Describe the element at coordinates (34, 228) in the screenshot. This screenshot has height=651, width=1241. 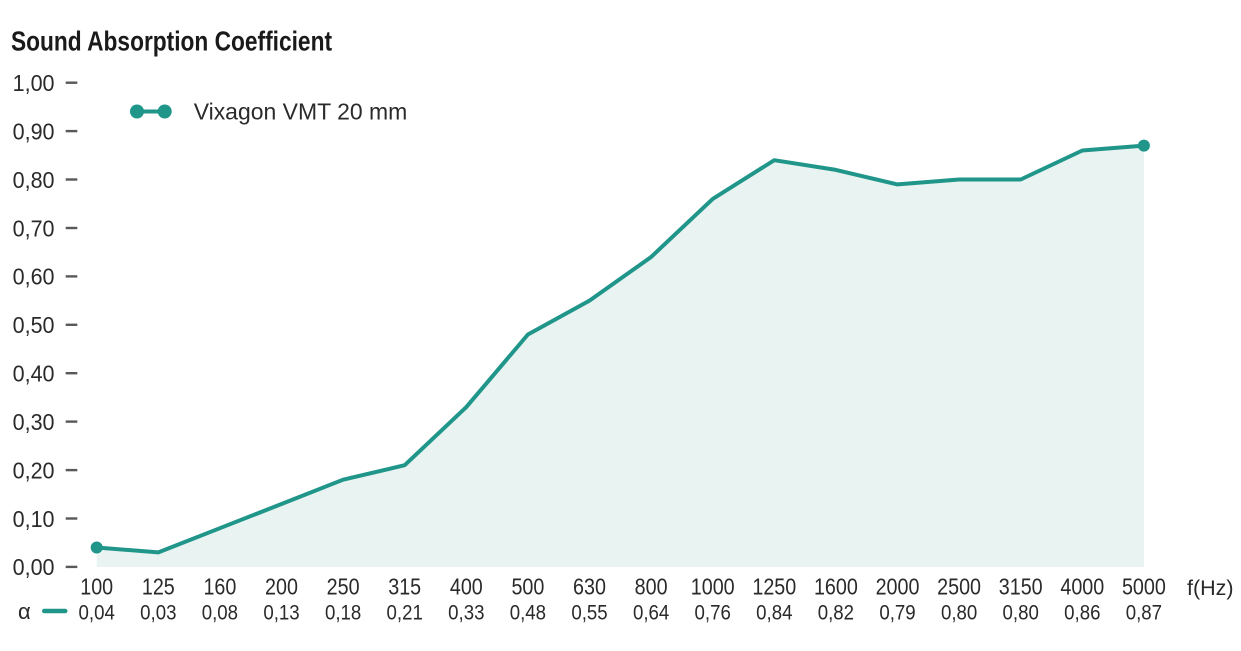
I see `svg-text: 0,70` at that location.